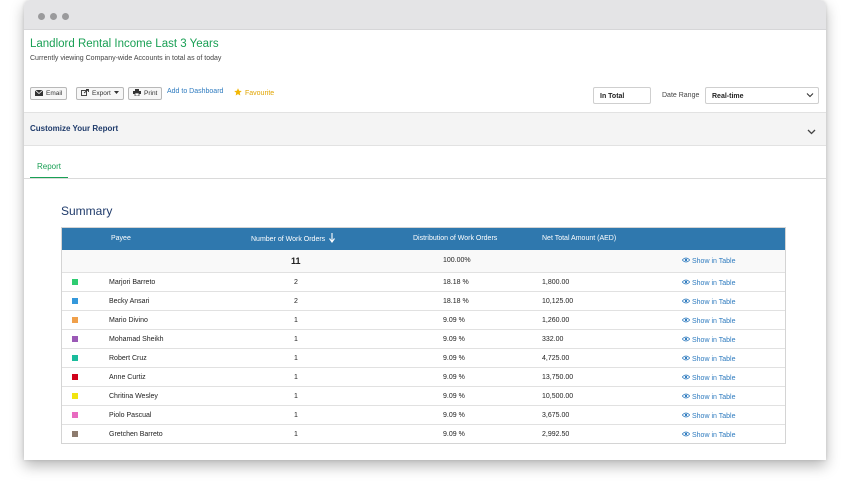  I want to click on column-header-orders: Number of Work Orders, so click(293, 239).